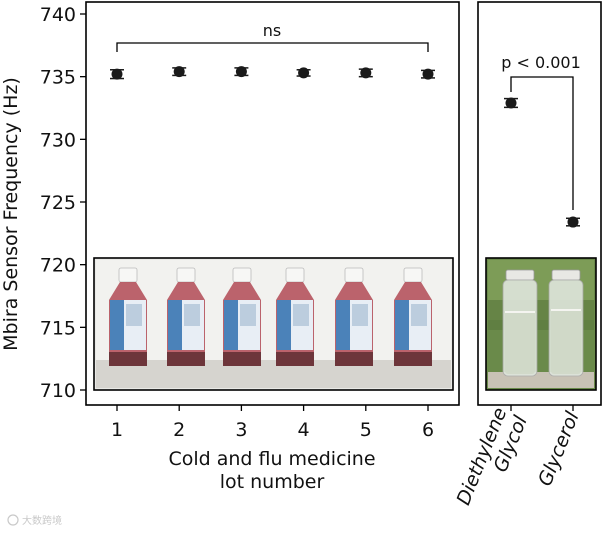  Describe the element at coordinates (573, 222) in the screenshot. I see `data-point-glycerol` at that location.